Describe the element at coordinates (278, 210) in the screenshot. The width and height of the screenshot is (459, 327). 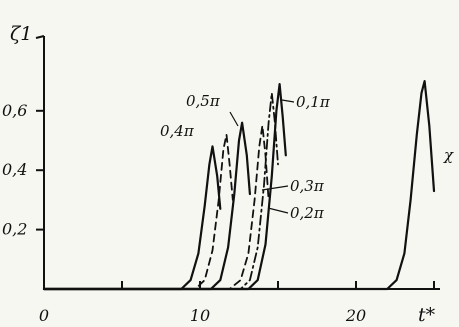
I see `leader-0-2pi` at that location.